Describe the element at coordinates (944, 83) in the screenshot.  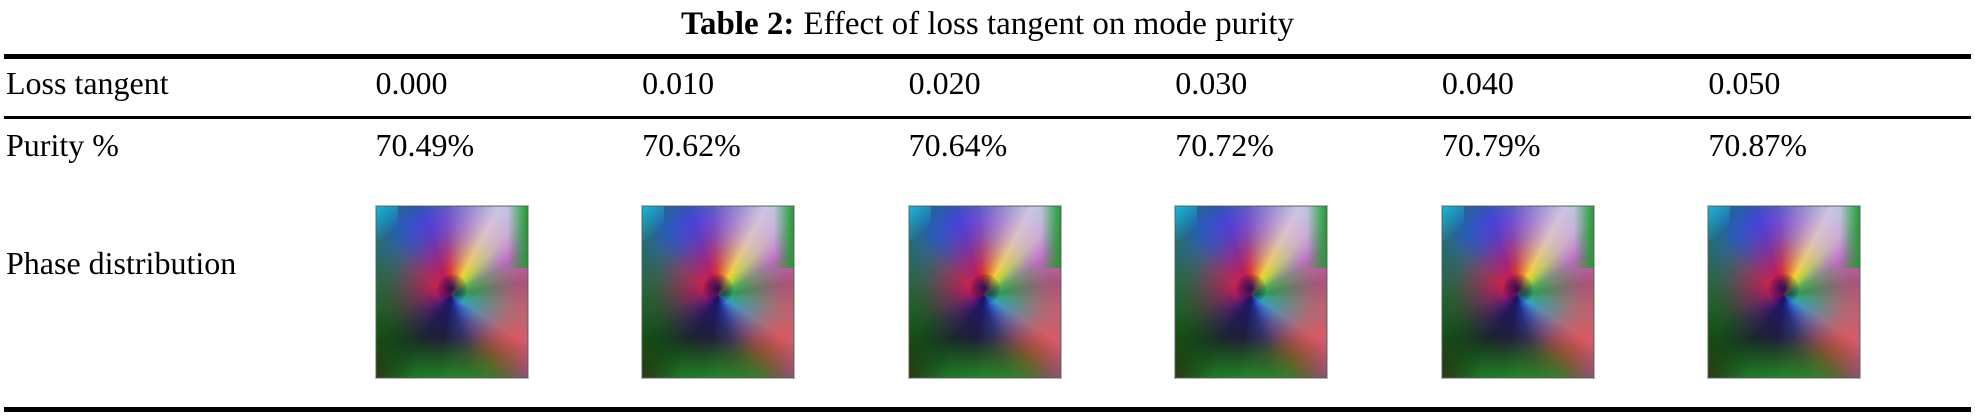
I see `loss-tangent-value-2: 0.020` at that location.